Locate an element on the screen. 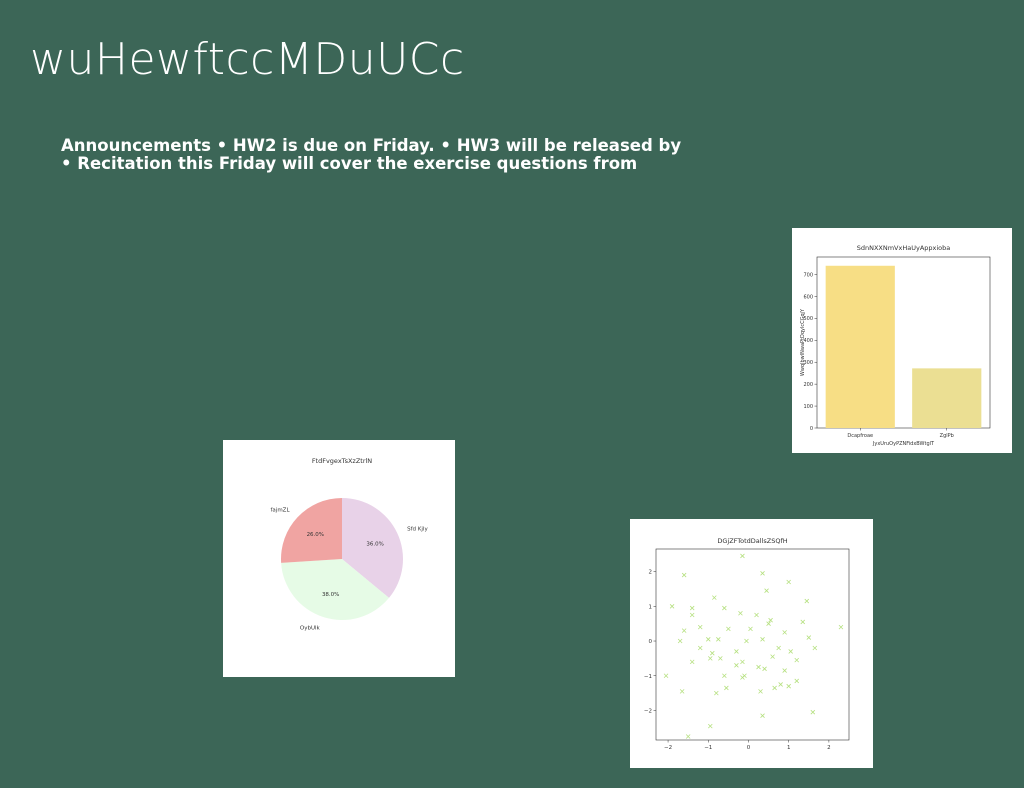 The image size is (1024, 788). y-tick-label: 600 is located at coordinates (808, 297).